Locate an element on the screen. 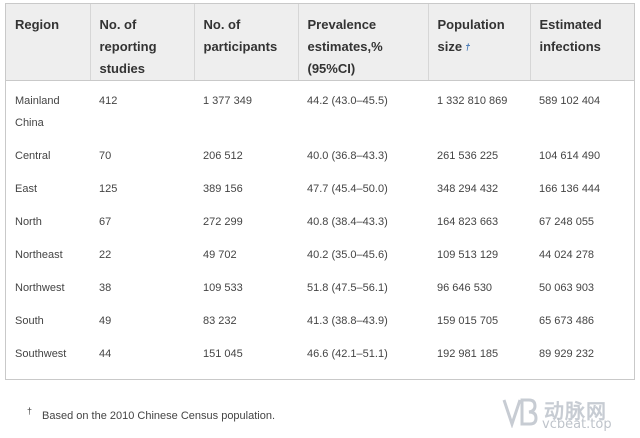  cell-participants: 1 377 349 is located at coordinates (227, 101).